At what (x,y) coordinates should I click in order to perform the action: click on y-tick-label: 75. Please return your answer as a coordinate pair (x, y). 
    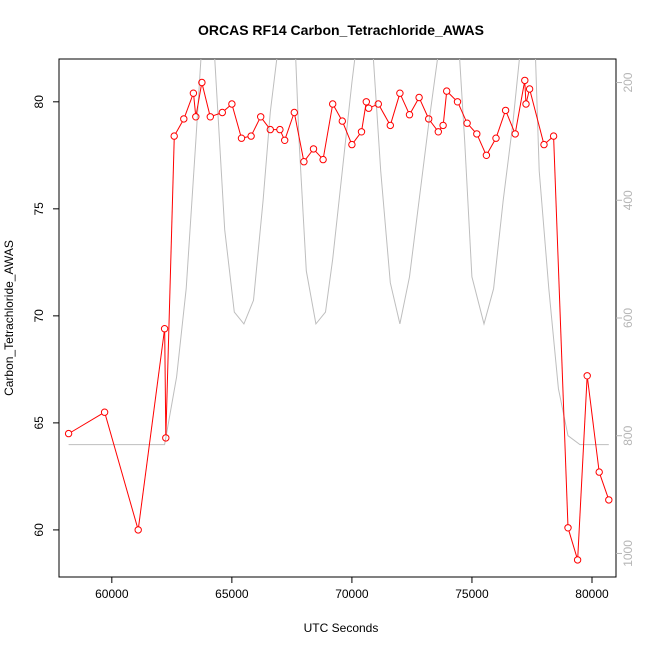
    Looking at the image, I should click on (39, 209).